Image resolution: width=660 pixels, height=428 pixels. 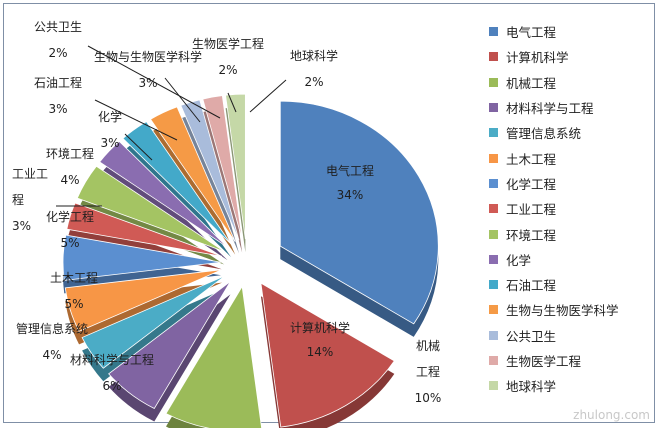 I want to click on slice-name: 环境工程, so click(x=70, y=154).